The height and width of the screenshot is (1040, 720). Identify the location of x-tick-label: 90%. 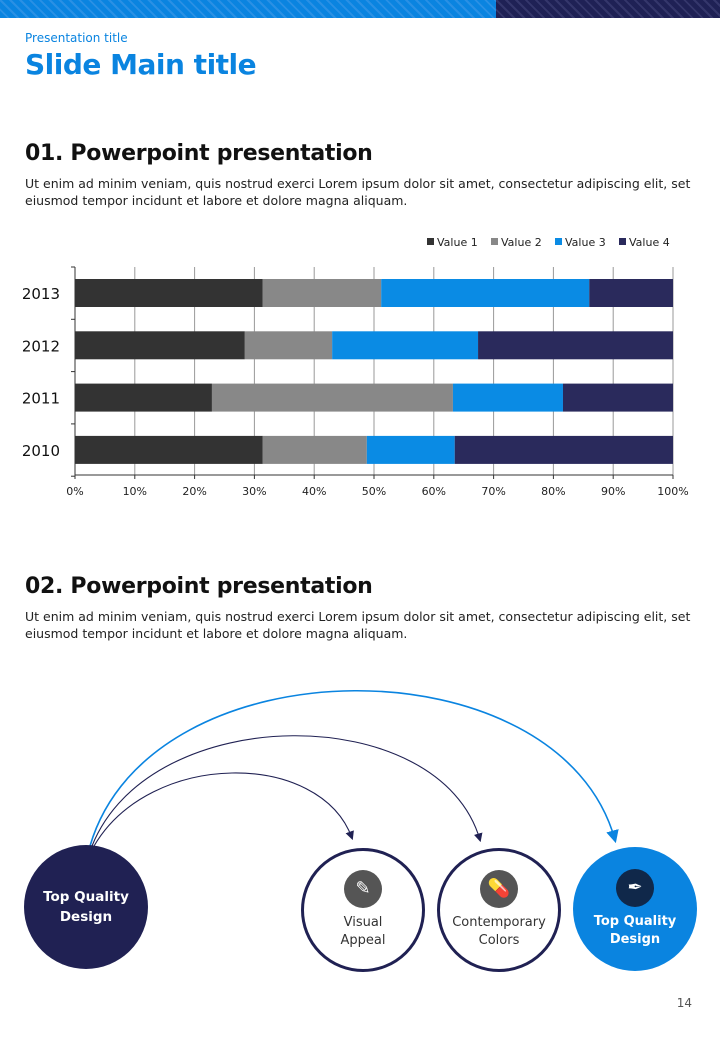
(613, 491).